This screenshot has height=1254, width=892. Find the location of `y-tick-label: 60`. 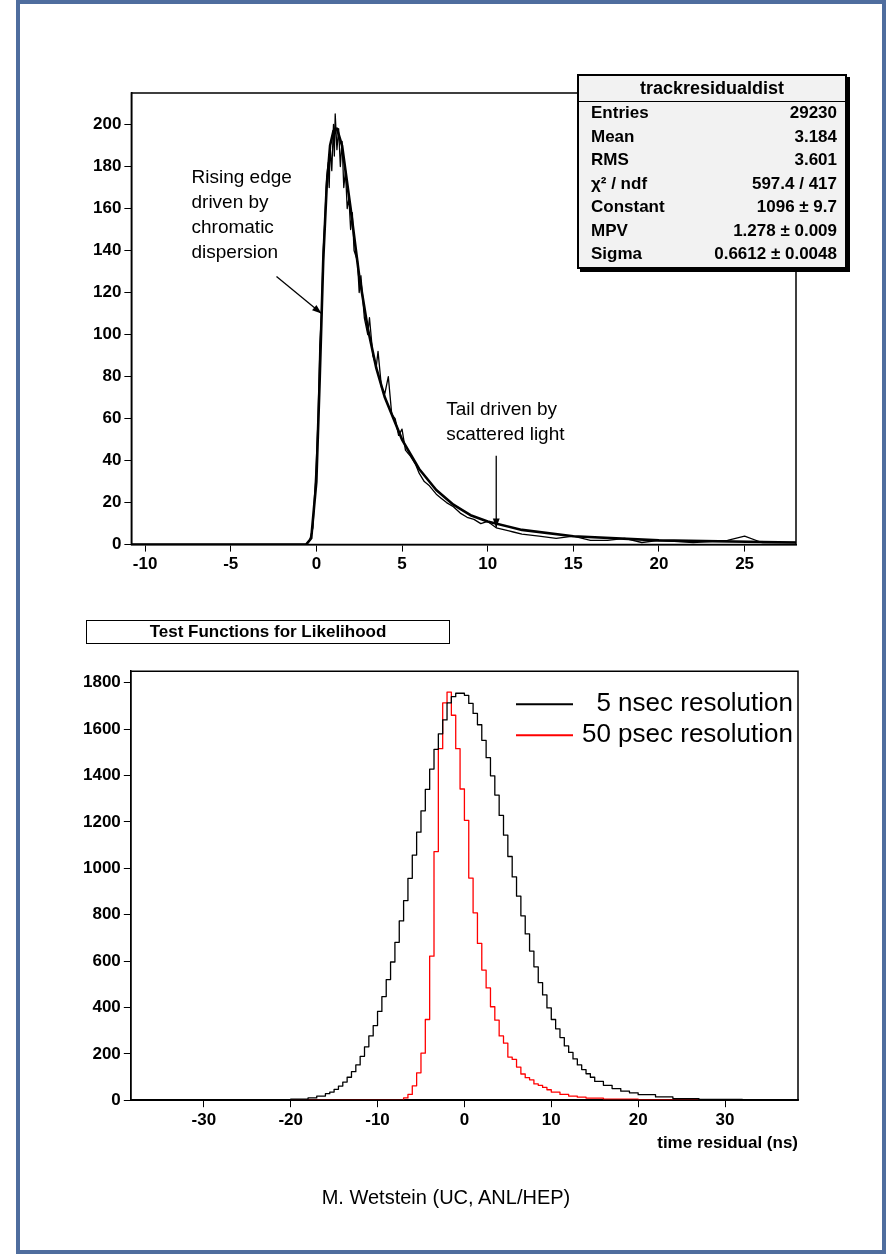

y-tick-label: 60 is located at coordinates (112, 418).